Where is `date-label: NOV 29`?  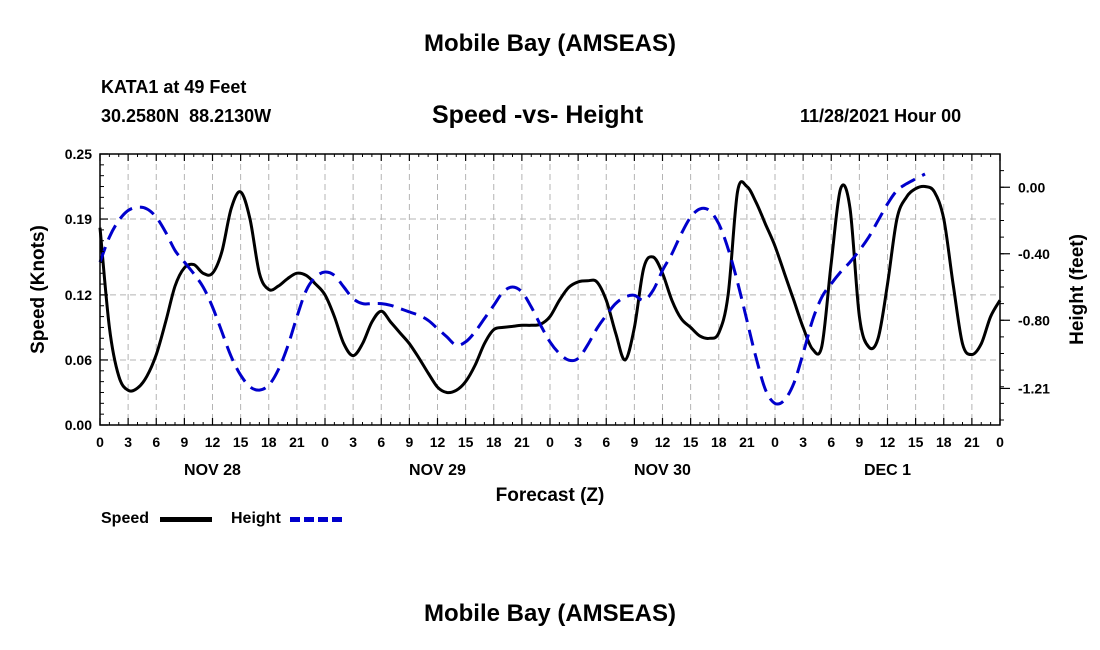 date-label: NOV 29 is located at coordinates (437, 470).